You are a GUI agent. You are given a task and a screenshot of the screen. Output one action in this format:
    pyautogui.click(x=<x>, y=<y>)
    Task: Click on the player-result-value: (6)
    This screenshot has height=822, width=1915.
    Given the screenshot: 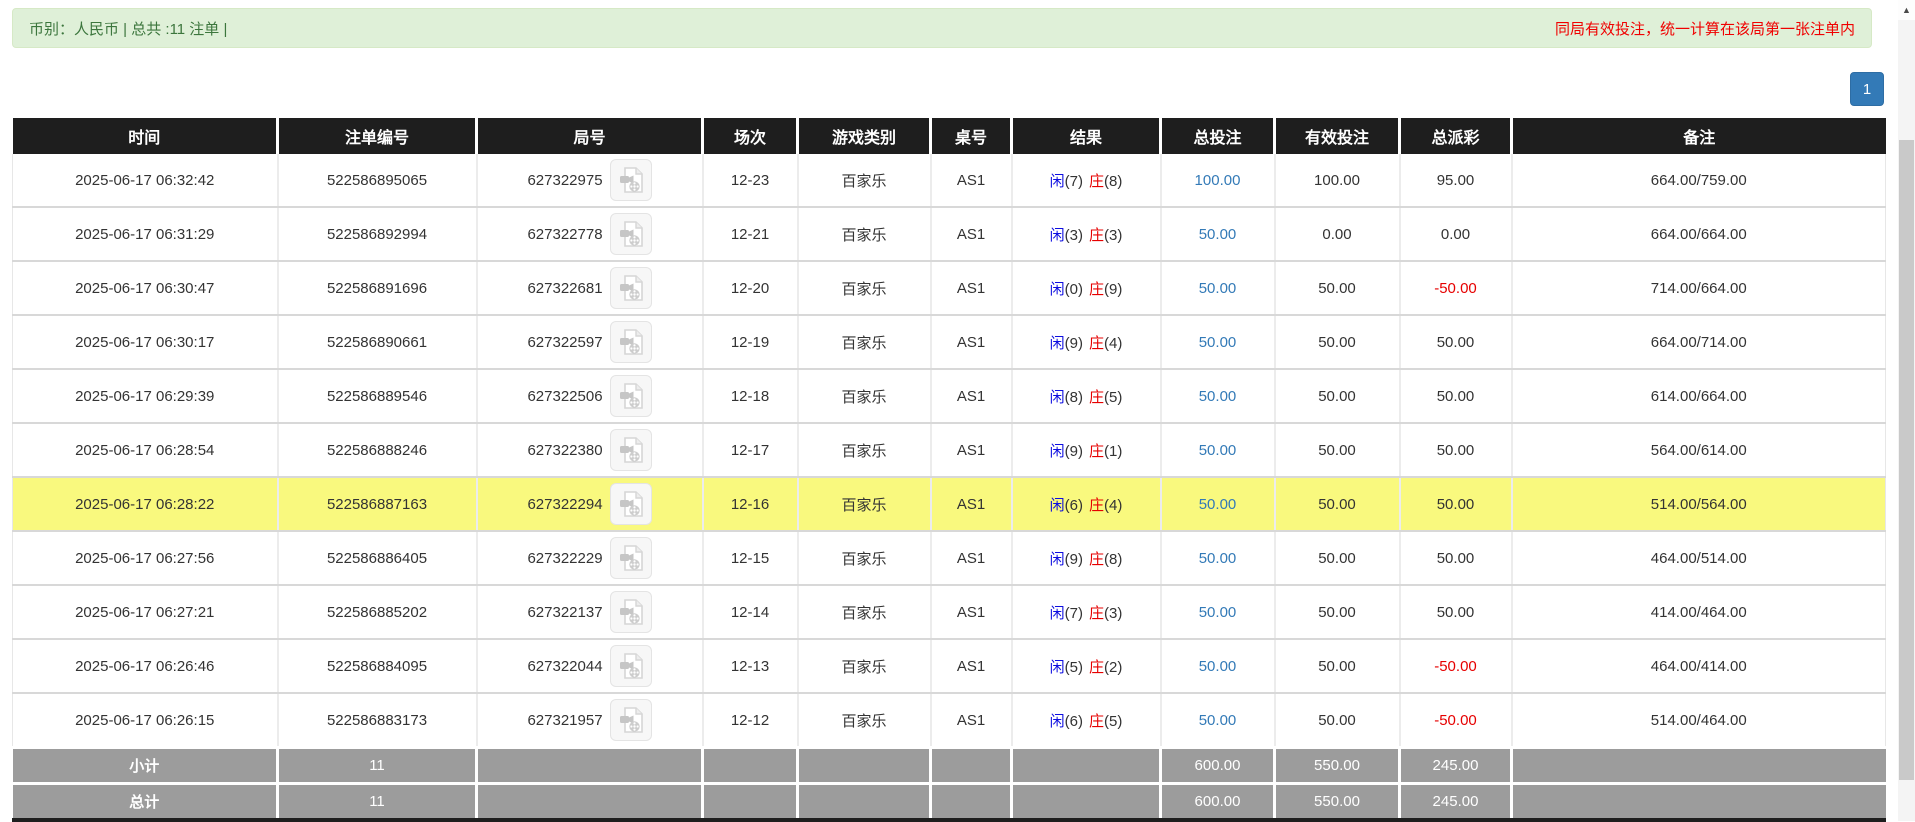 What is the action you would take?
    pyautogui.click(x=1073, y=505)
    